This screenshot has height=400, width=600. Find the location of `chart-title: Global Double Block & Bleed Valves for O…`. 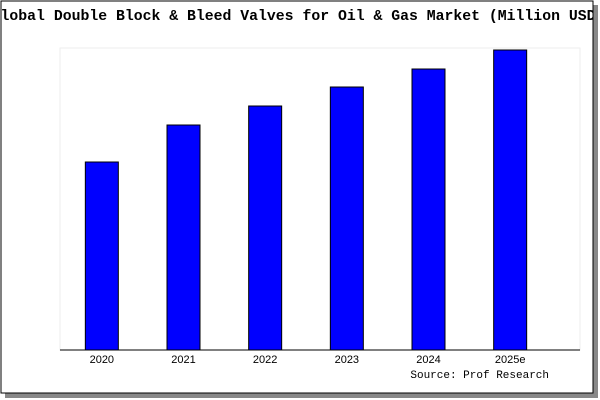

chart-title: Global Double Block & Bleed Valves for O… is located at coordinates (300, 17).